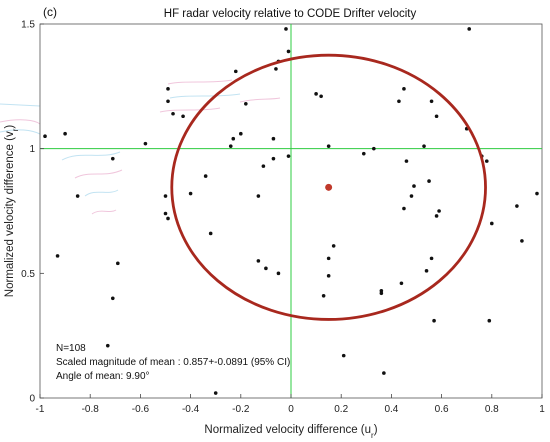 This screenshot has width=550, height=442. What do you see at coordinates (40, 409) in the screenshot?
I see `x-tick-label: -1` at bounding box center [40, 409].